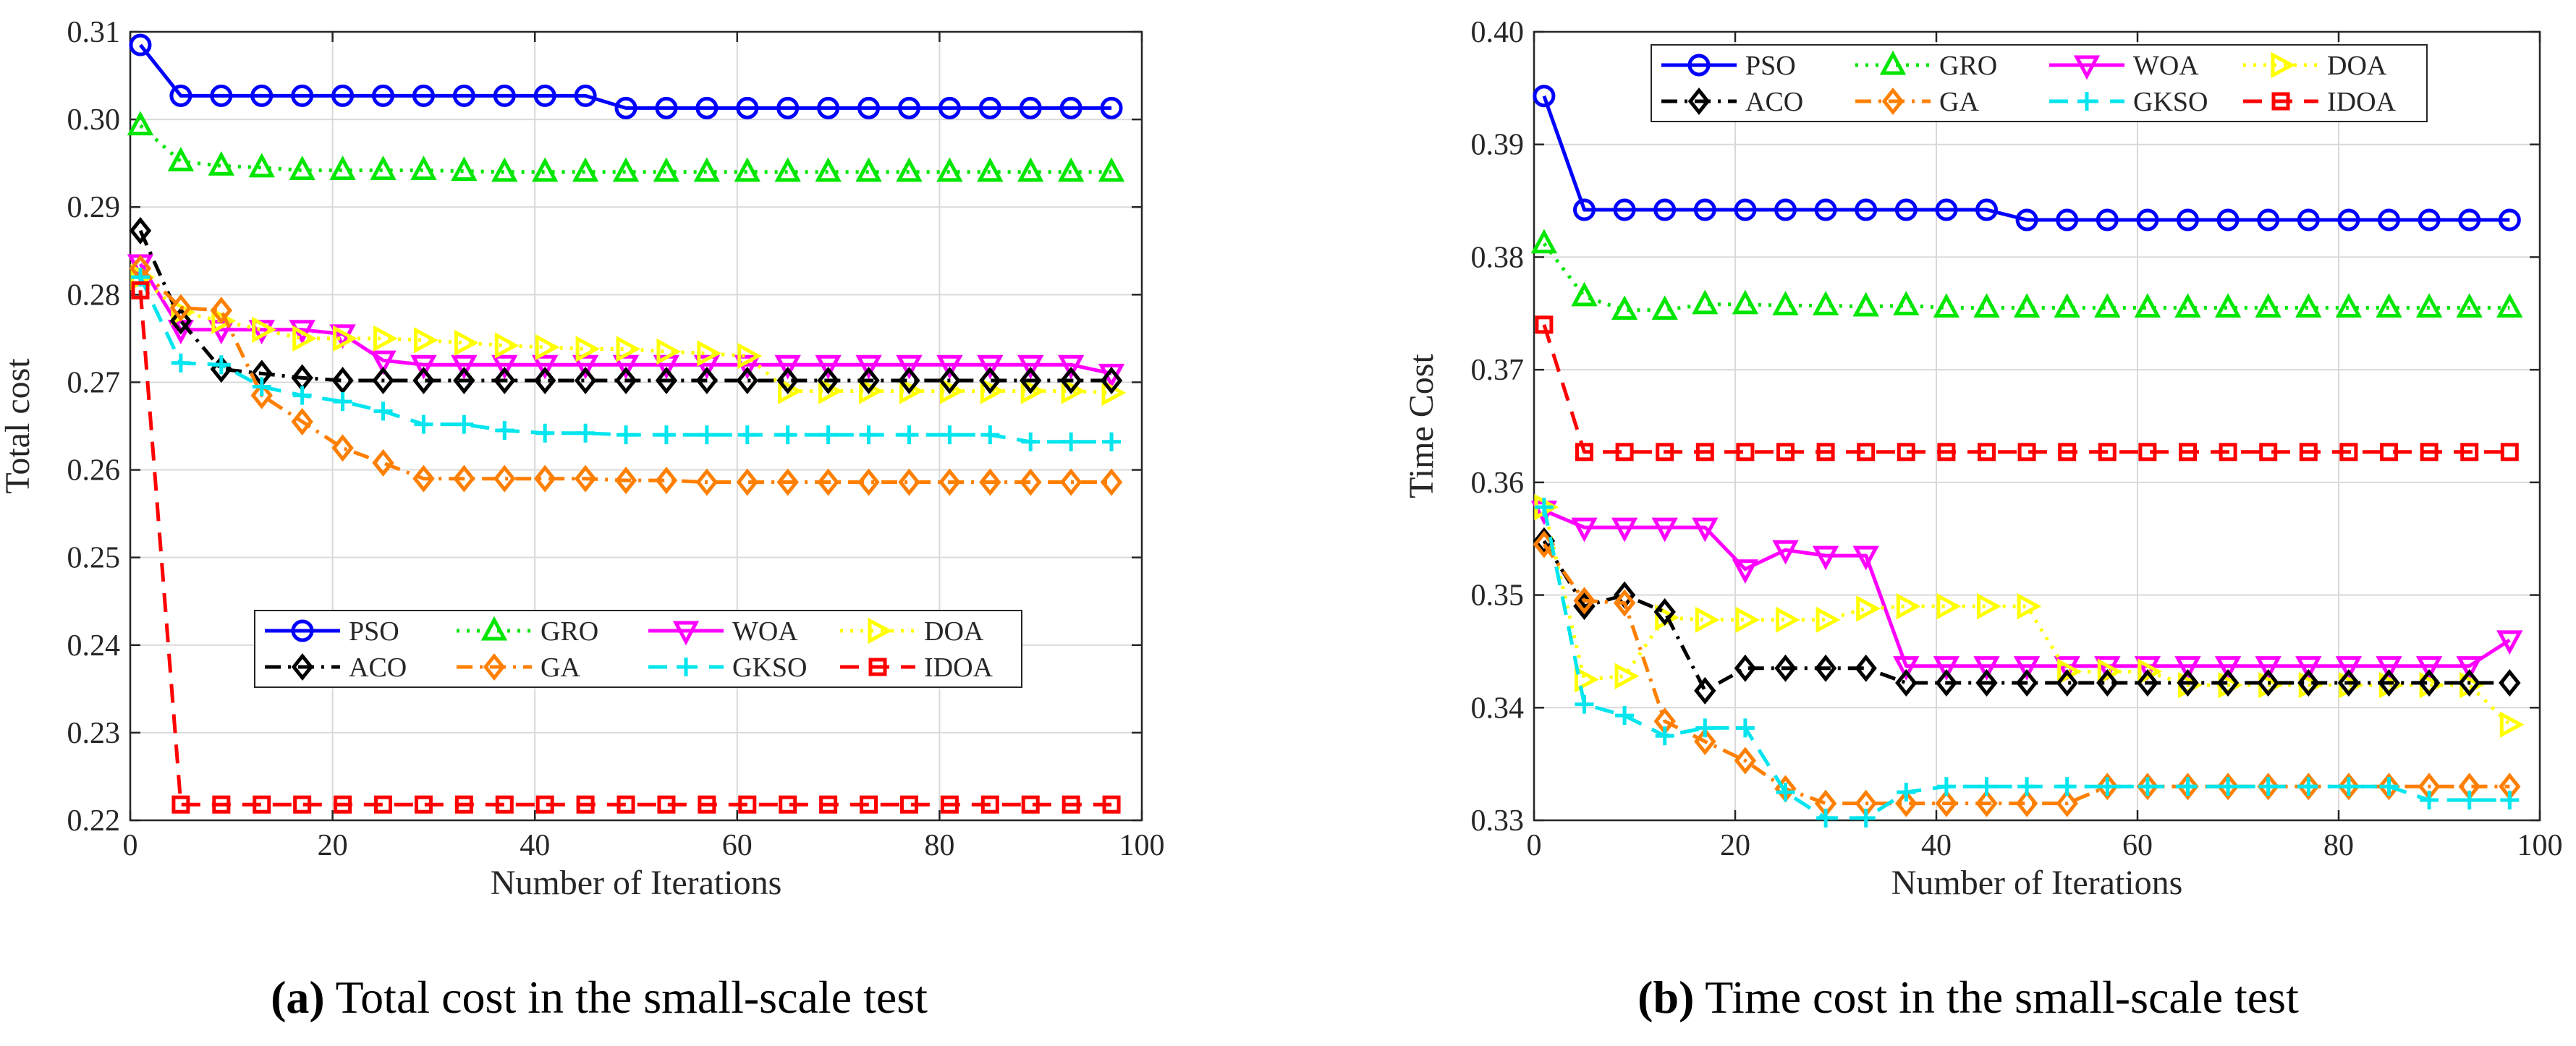 The width and height of the screenshot is (2576, 1046). What do you see at coordinates (599, 997) in the screenshot?
I see `caption-a: (a) Total cost in the small-scale test` at bounding box center [599, 997].